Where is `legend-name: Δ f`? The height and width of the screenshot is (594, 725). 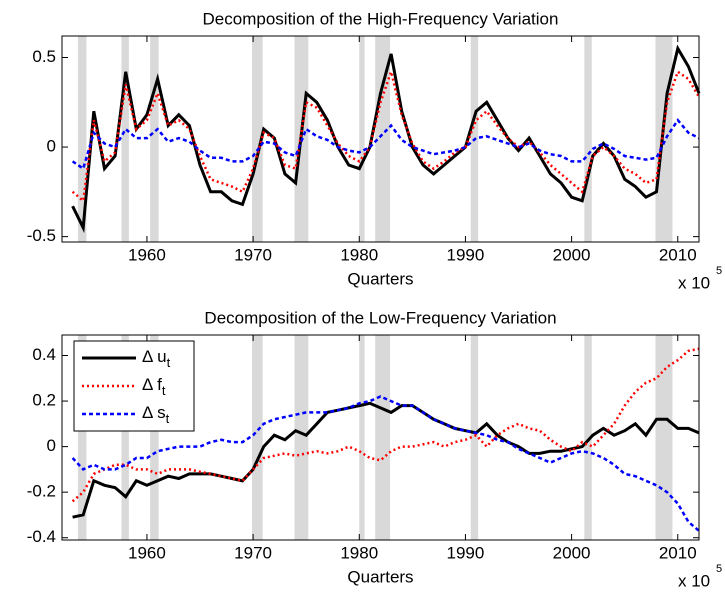 legend-name: Δ f is located at coordinates (152, 384).